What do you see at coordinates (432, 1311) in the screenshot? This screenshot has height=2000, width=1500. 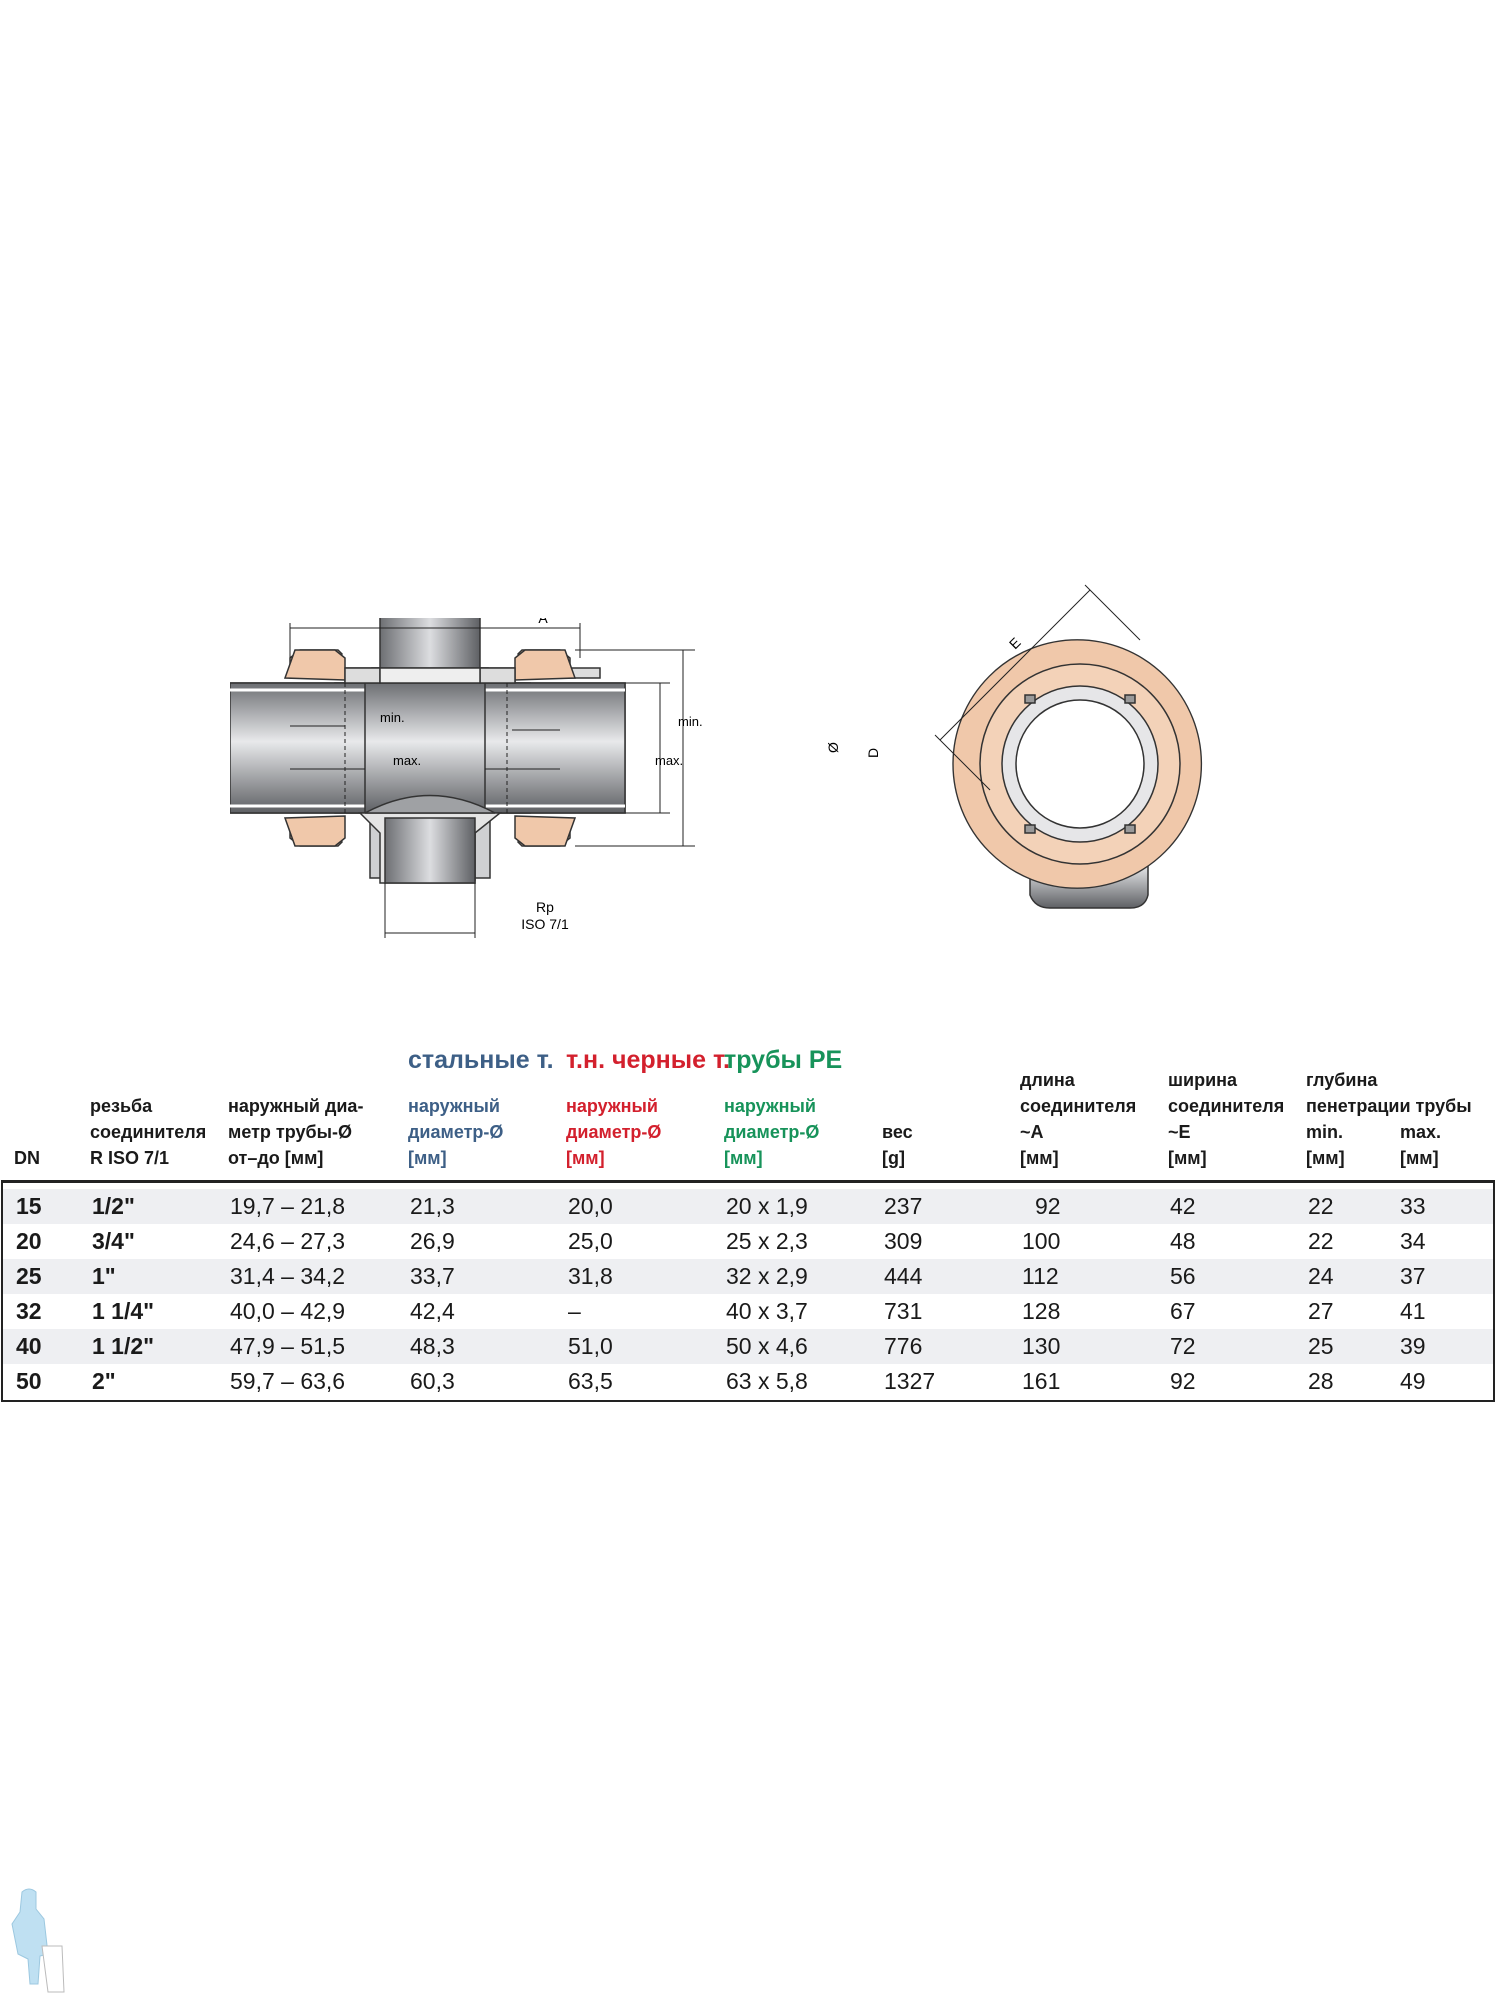 I see `cell-steel-diameter: 42,4` at bounding box center [432, 1311].